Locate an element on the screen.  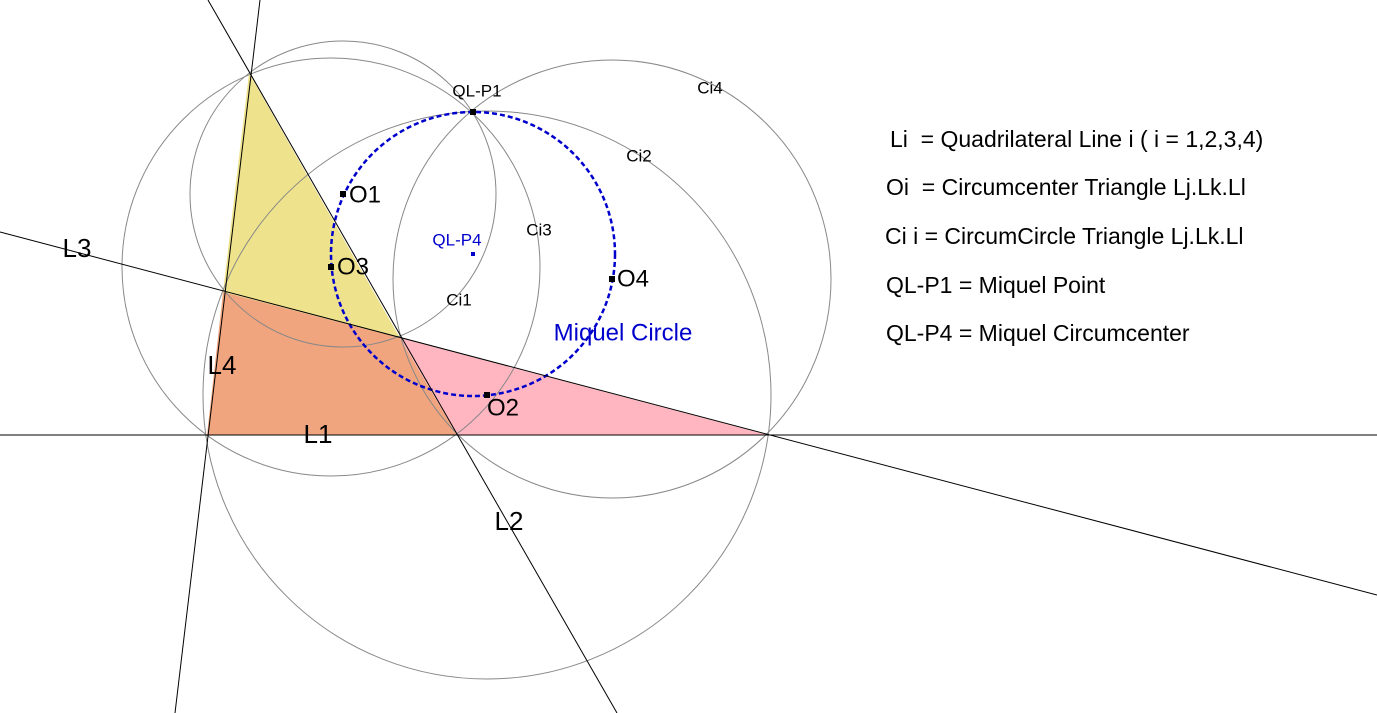
circle-ci1 is located at coordinates (343, 194).